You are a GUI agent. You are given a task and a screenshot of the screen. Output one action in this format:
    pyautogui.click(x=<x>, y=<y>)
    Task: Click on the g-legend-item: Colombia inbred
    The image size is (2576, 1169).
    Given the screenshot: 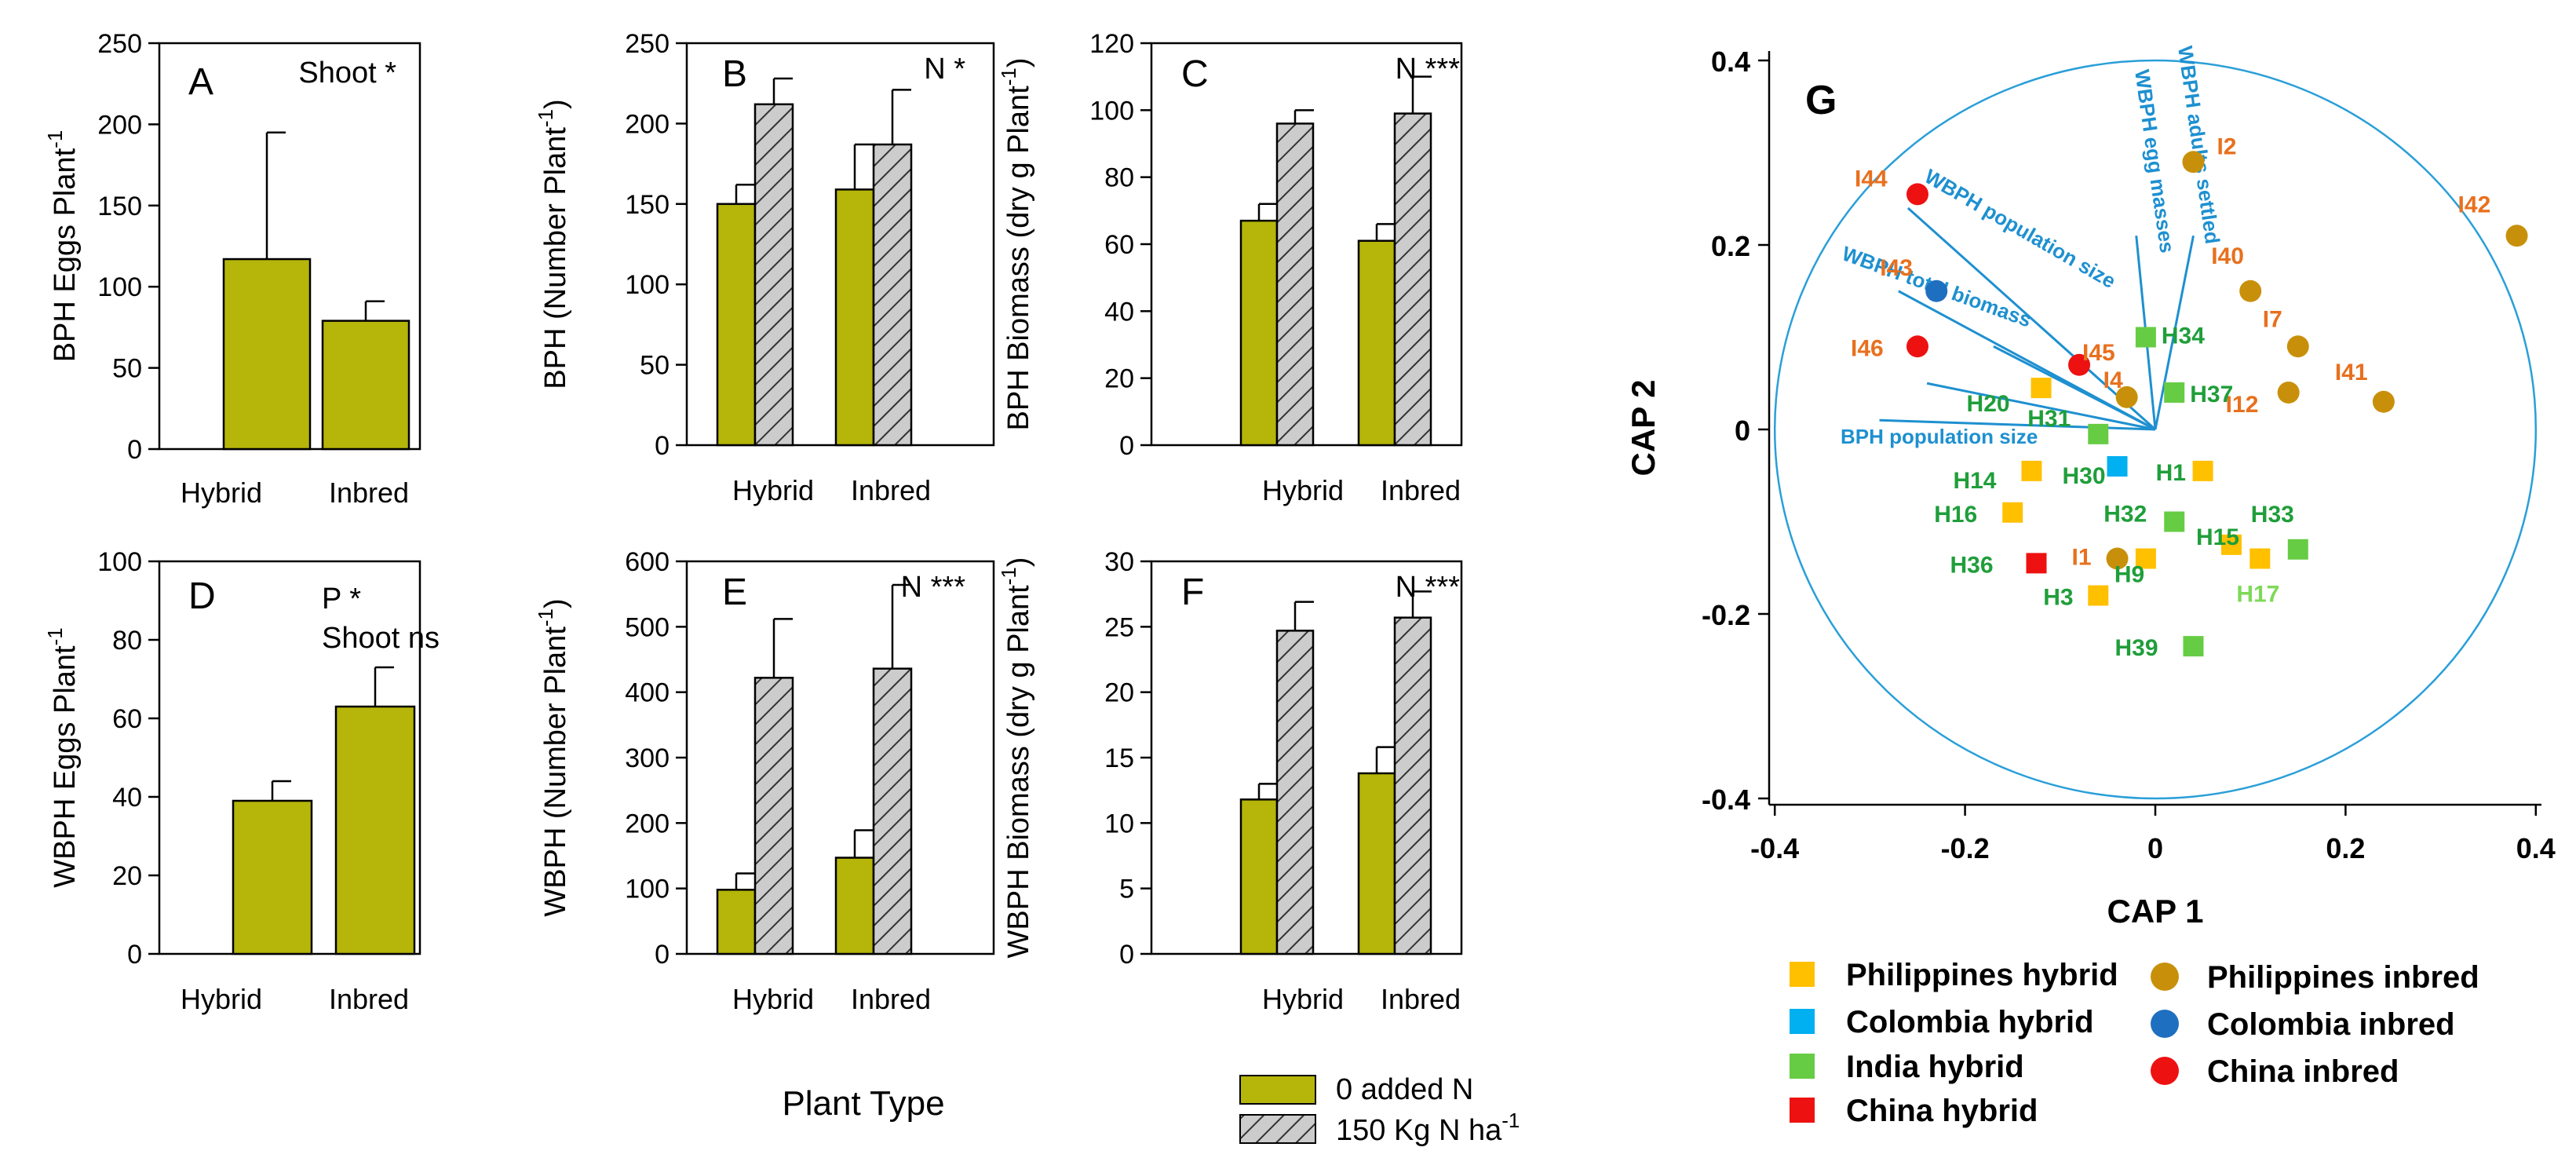 What is the action you would take?
    pyautogui.click(x=2303, y=1024)
    